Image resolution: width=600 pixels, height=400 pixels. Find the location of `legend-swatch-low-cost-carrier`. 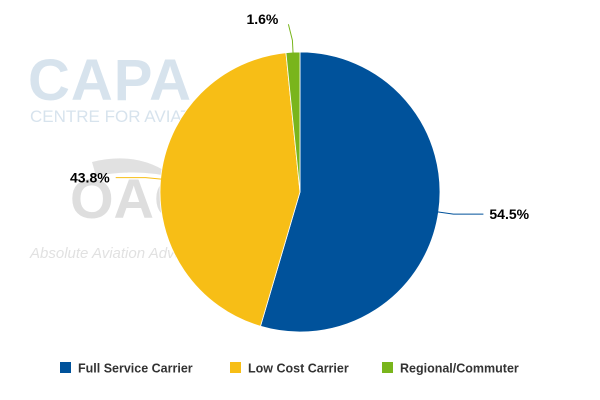

legend-swatch-low-cost-carrier is located at coordinates (235, 367).